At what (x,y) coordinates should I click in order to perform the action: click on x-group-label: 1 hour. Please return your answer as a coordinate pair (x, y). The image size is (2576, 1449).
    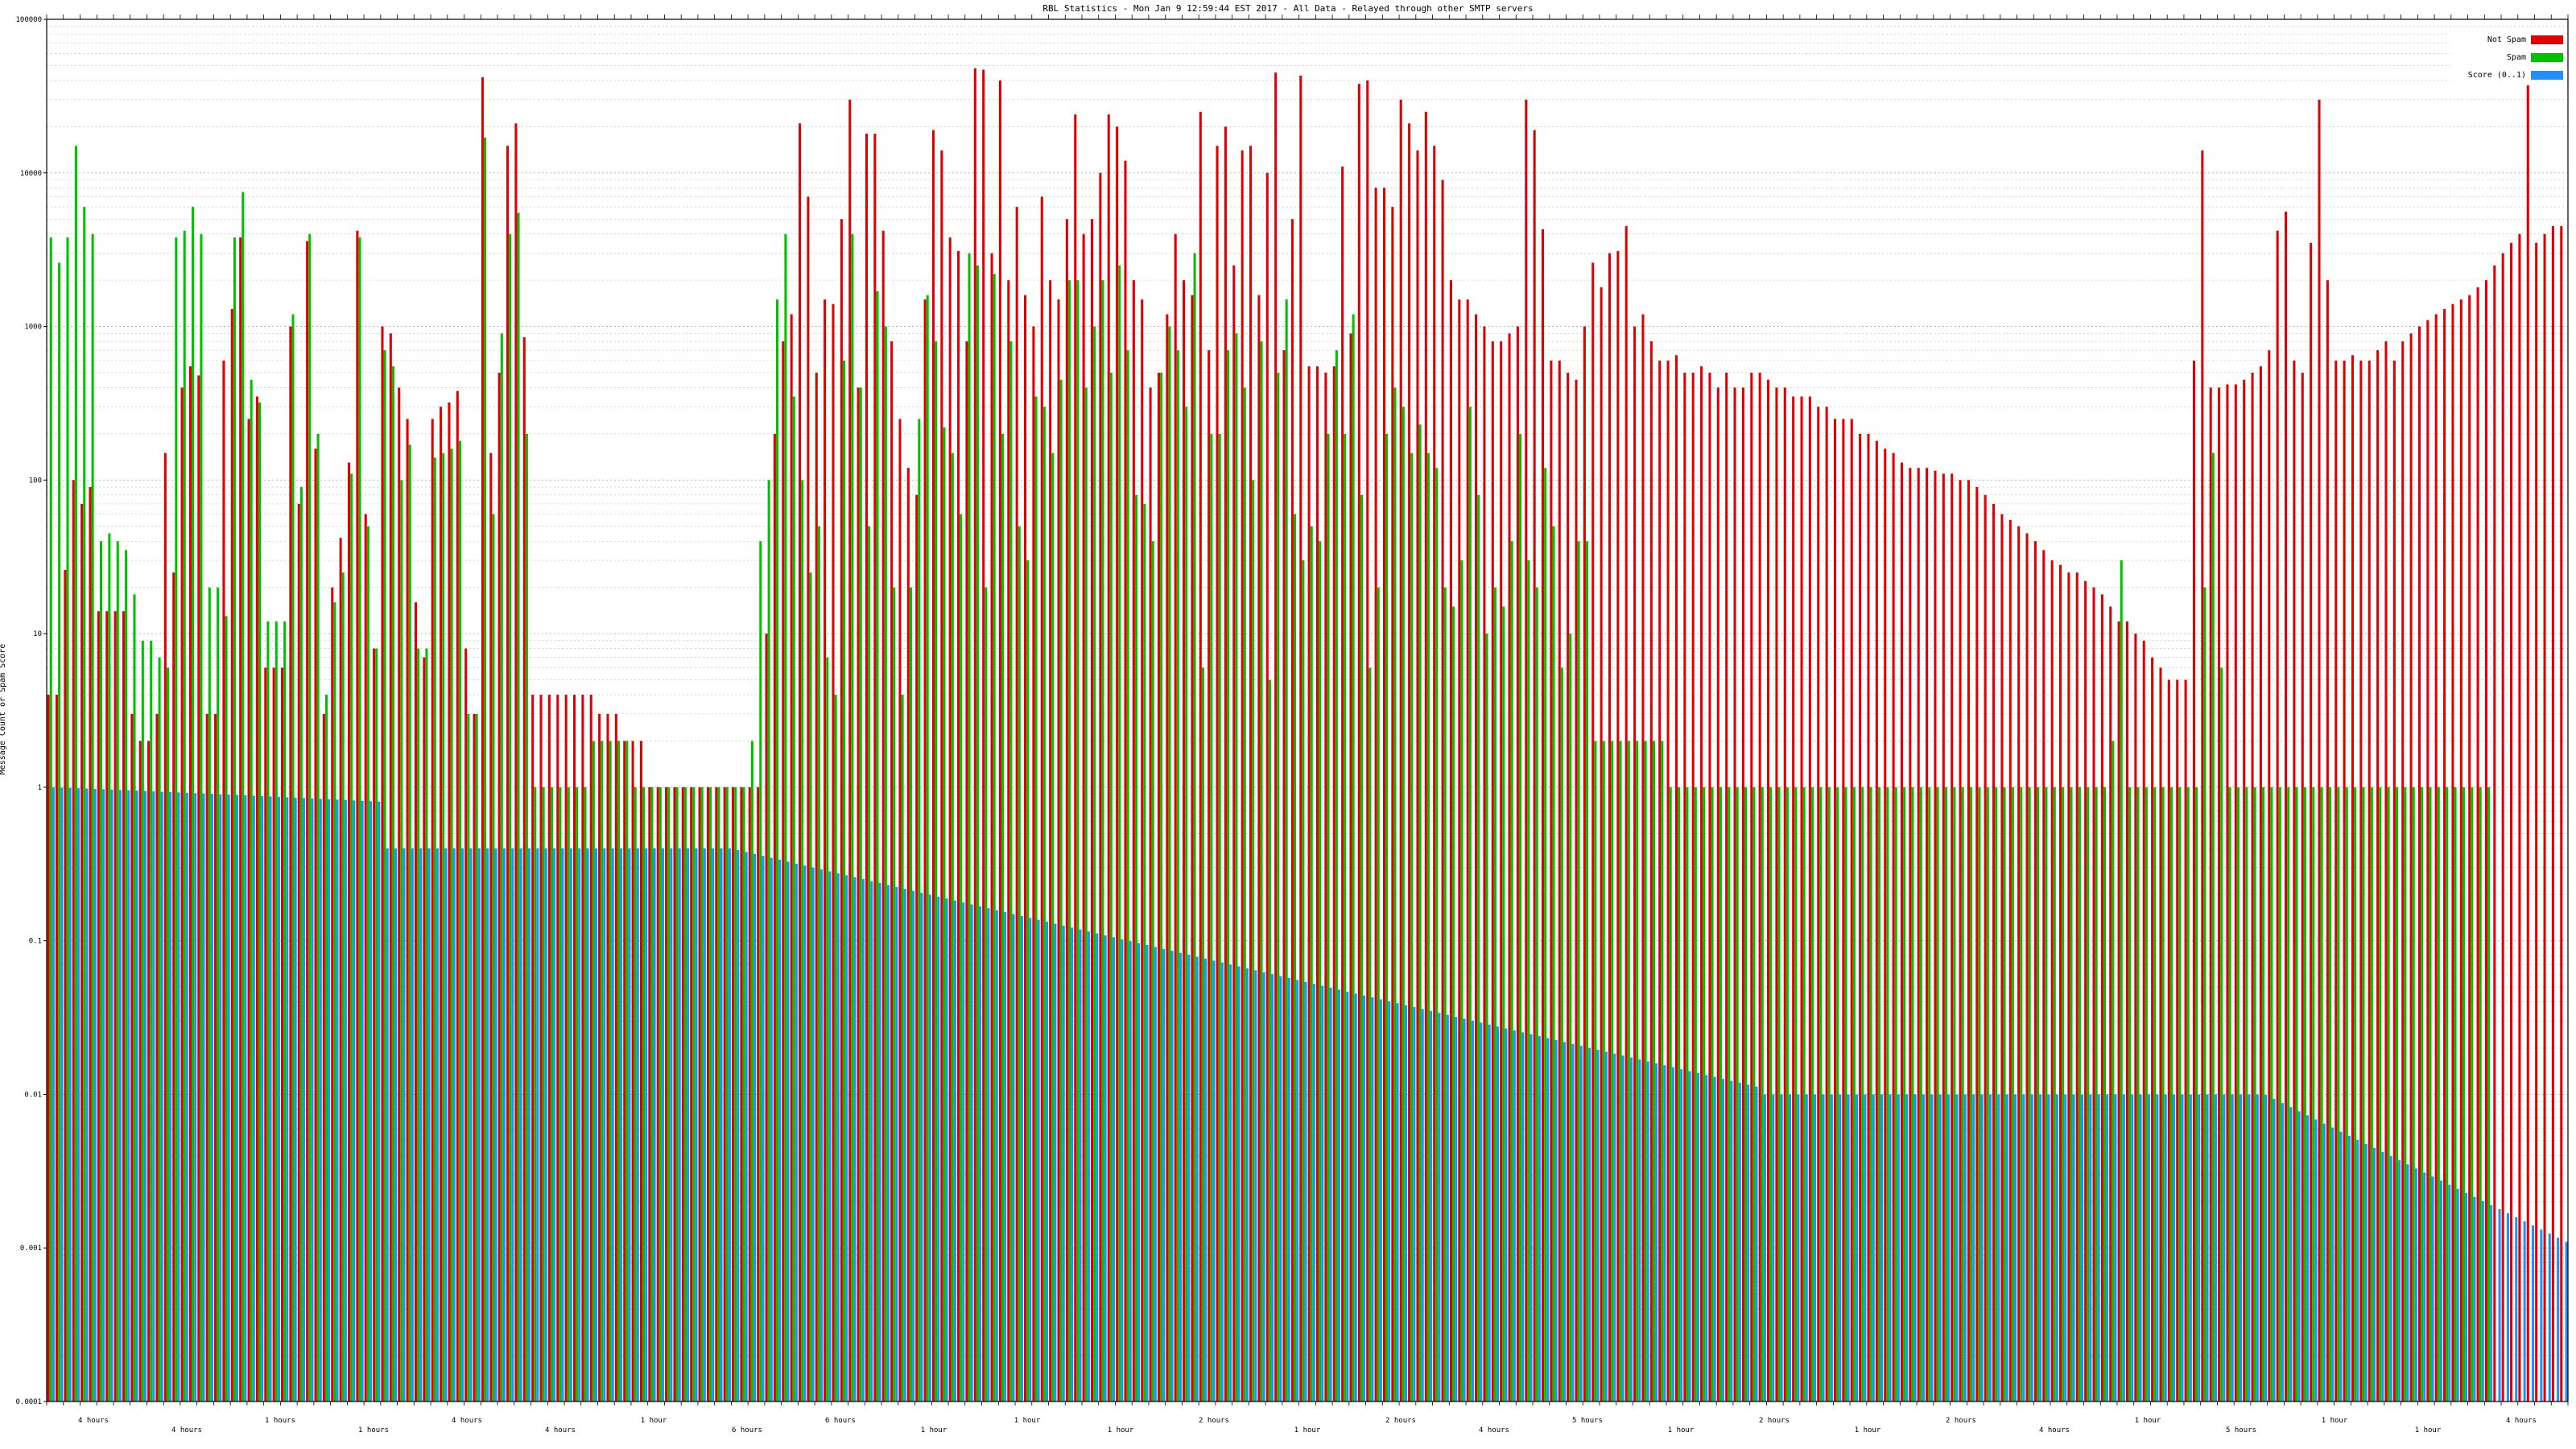
    Looking at the image, I should click on (654, 1421).